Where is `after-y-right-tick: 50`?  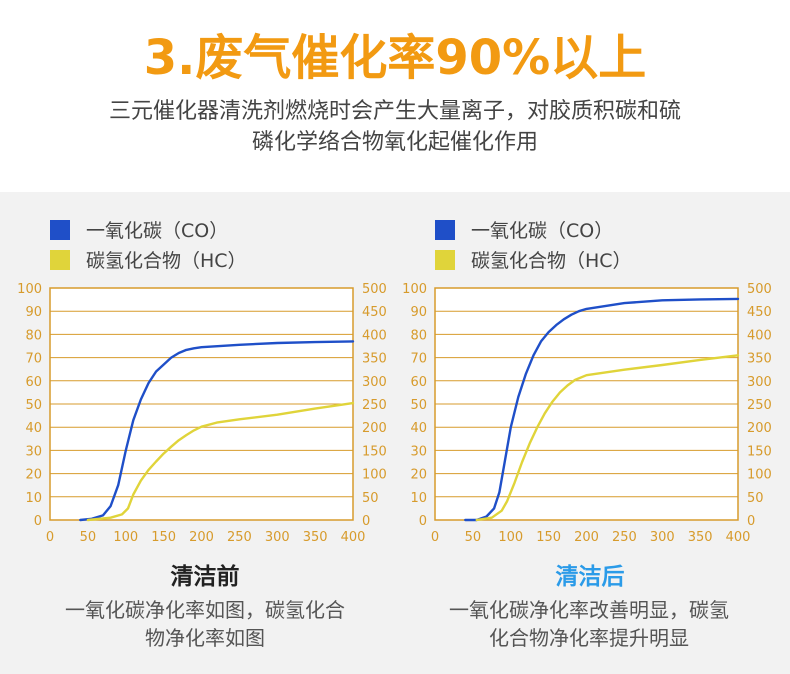
after-y-right-tick: 50 is located at coordinates (755, 498).